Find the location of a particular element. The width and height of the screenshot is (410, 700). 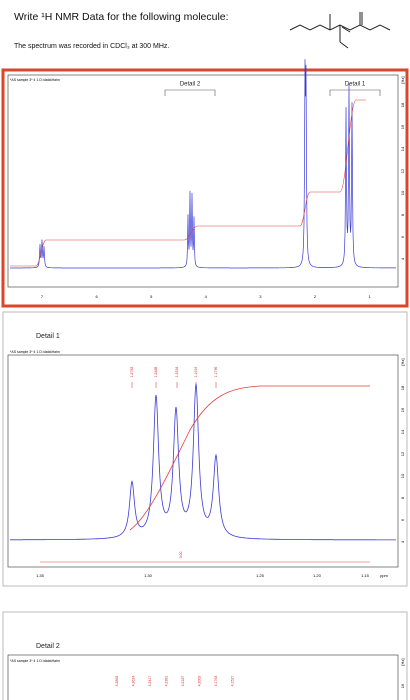

detail-title: Detail 2 is located at coordinates (48, 646).